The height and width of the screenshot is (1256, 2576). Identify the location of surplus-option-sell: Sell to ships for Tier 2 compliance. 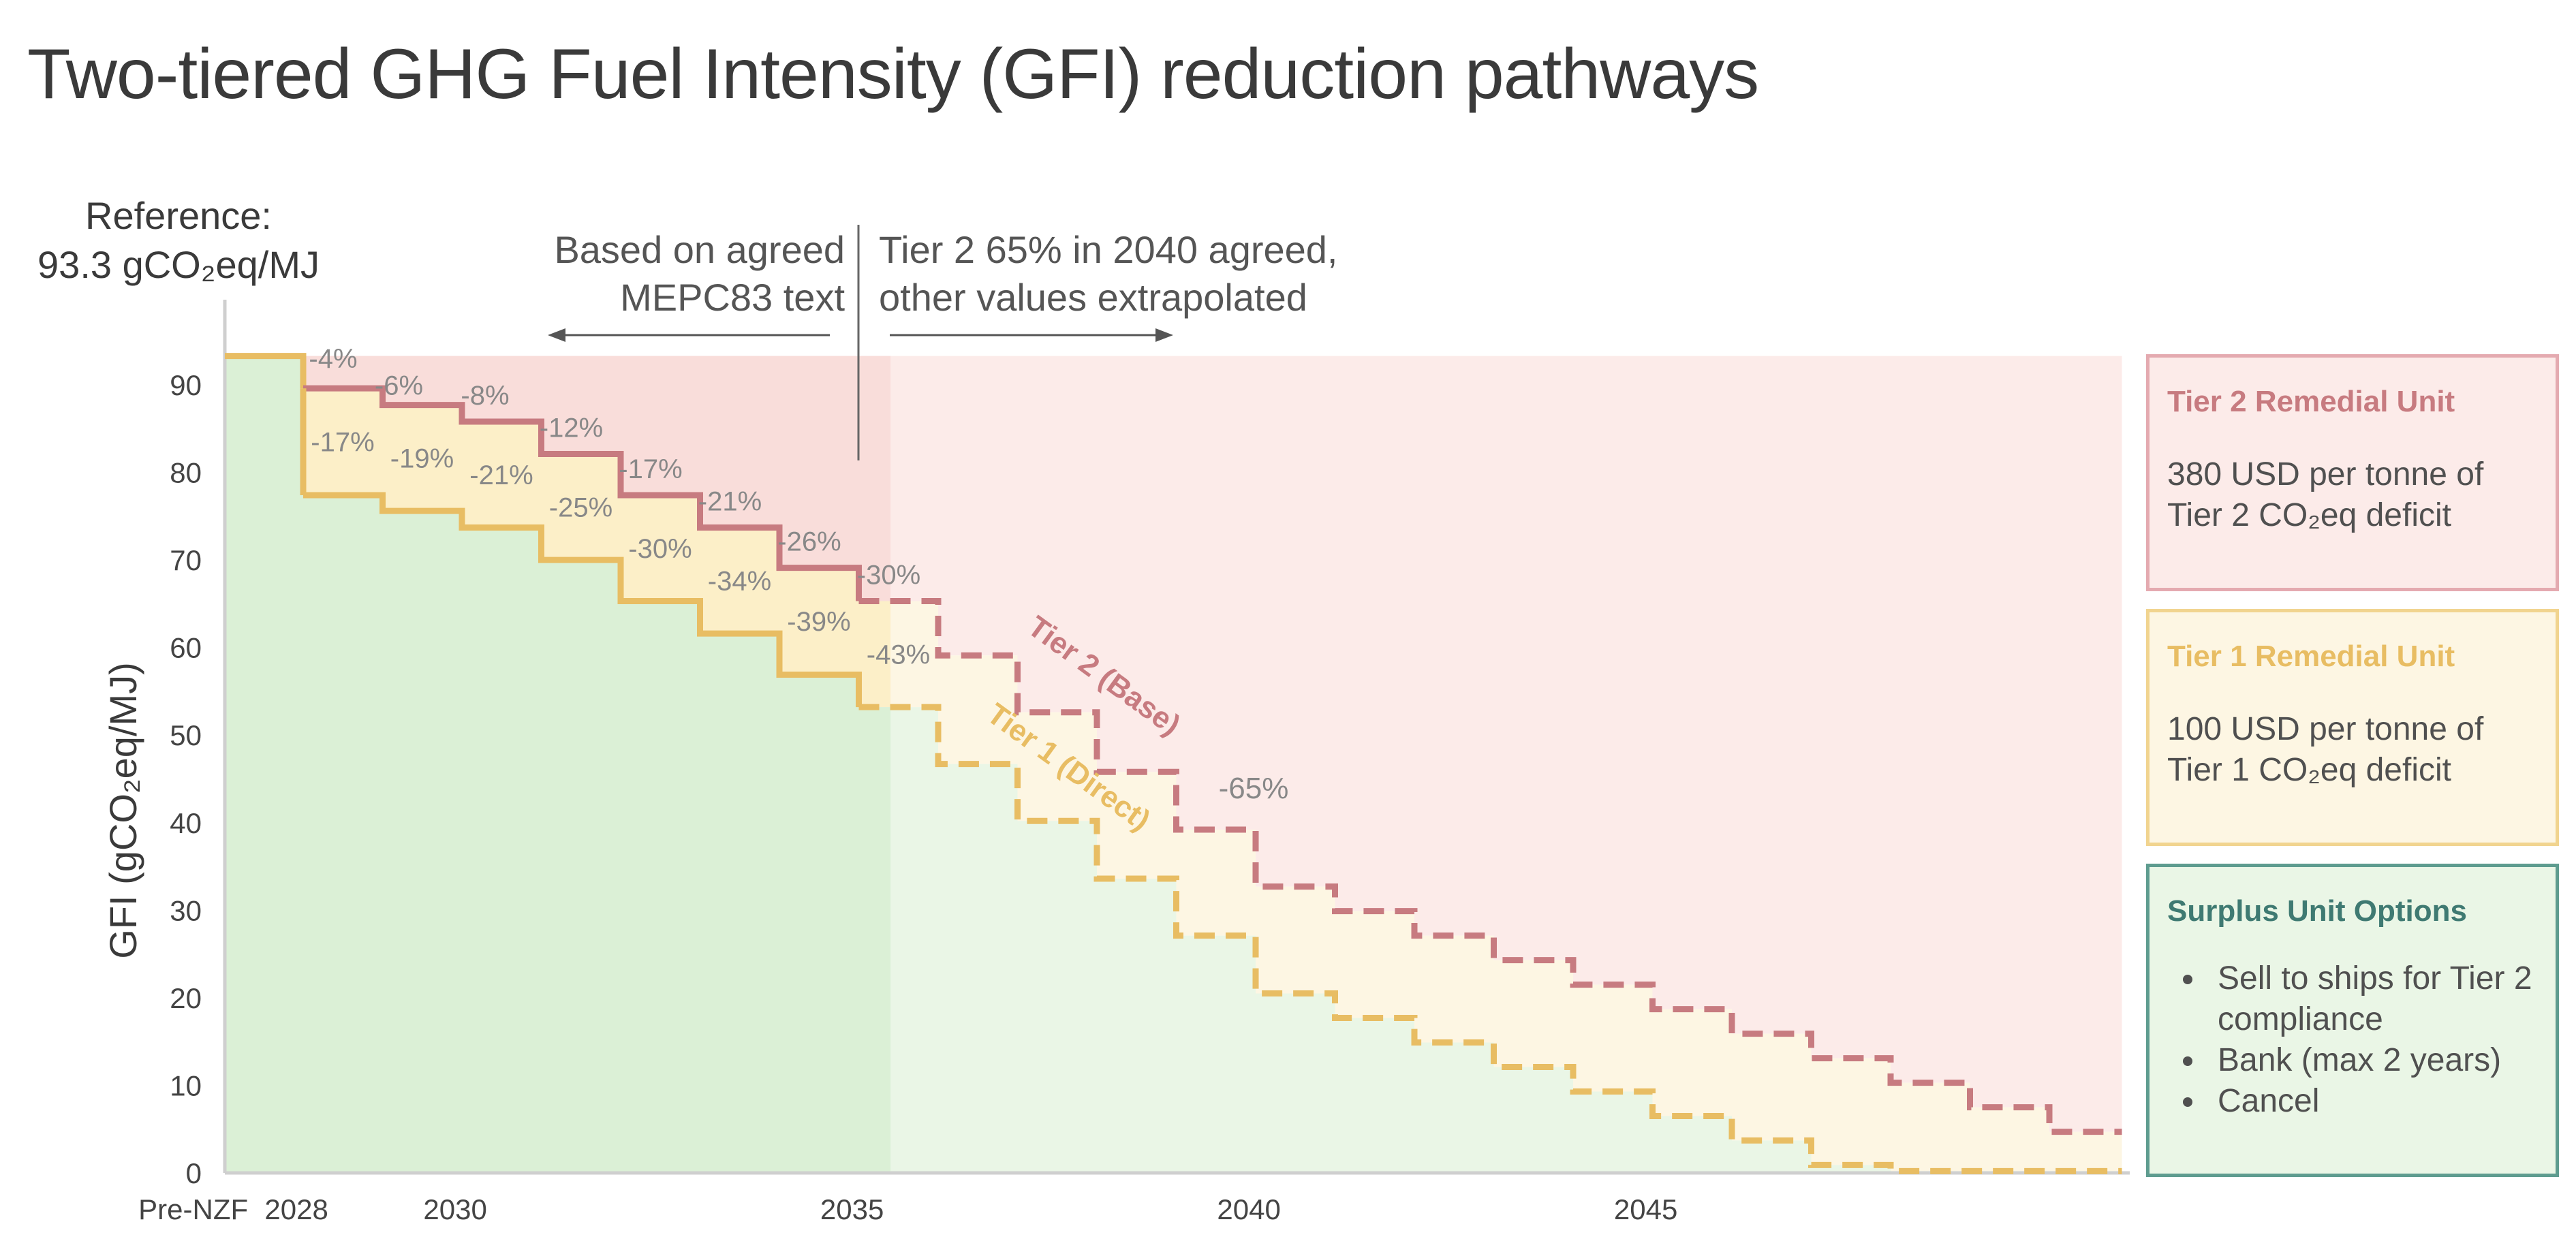
(2372, 999).